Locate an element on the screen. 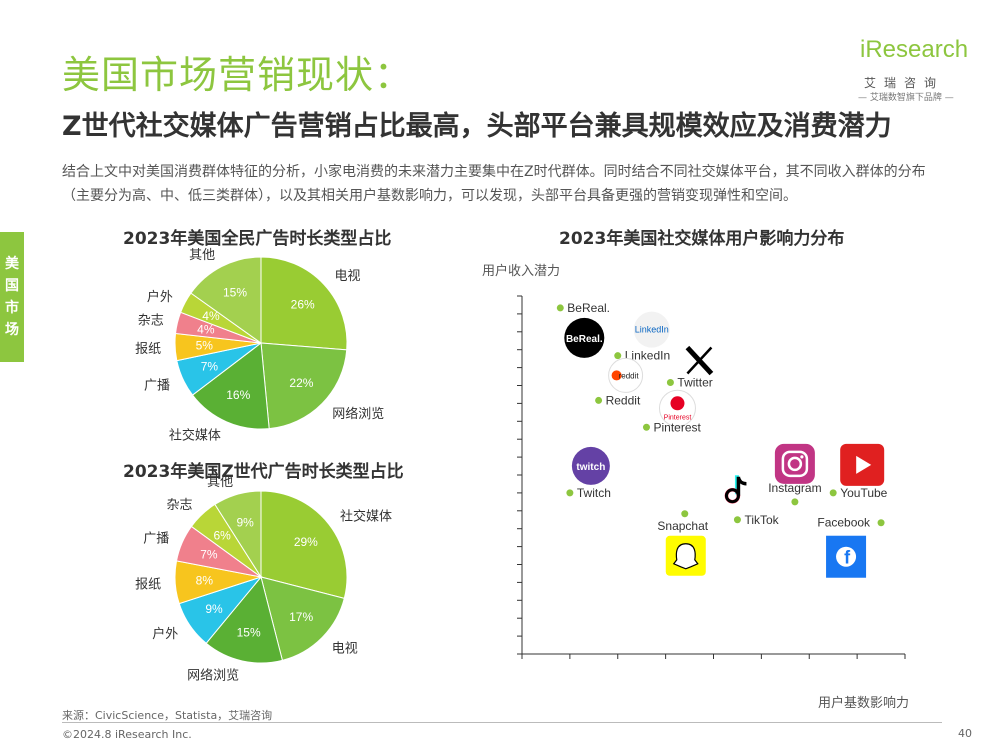 This screenshot has height=750, width=1000. bereal-logo-icon: BeReal. is located at coordinates (584, 337).